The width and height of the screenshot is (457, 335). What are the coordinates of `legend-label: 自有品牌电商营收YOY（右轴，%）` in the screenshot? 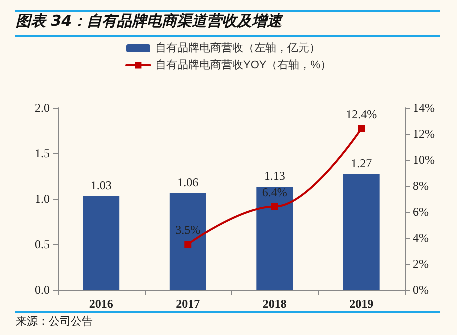 It's located at (243, 65).